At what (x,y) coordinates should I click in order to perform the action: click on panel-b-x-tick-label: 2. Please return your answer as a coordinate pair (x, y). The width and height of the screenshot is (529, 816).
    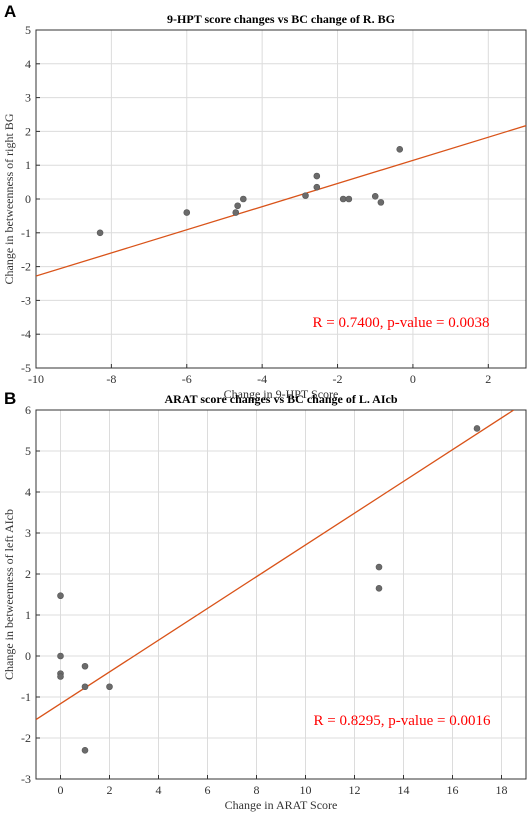
    Looking at the image, I should click on (110, 790).